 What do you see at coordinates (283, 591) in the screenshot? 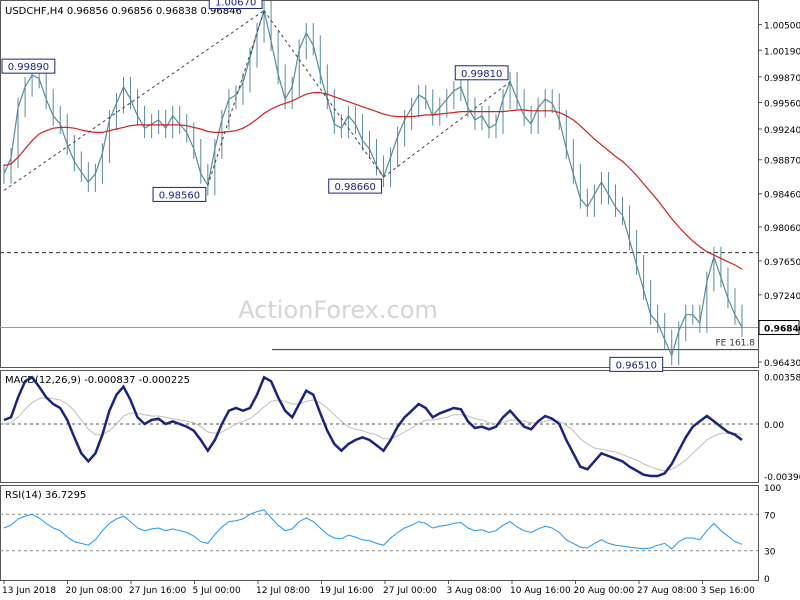
I see `time-tick-label: 12 Jul 08:00` at bounding box center [283, 591].